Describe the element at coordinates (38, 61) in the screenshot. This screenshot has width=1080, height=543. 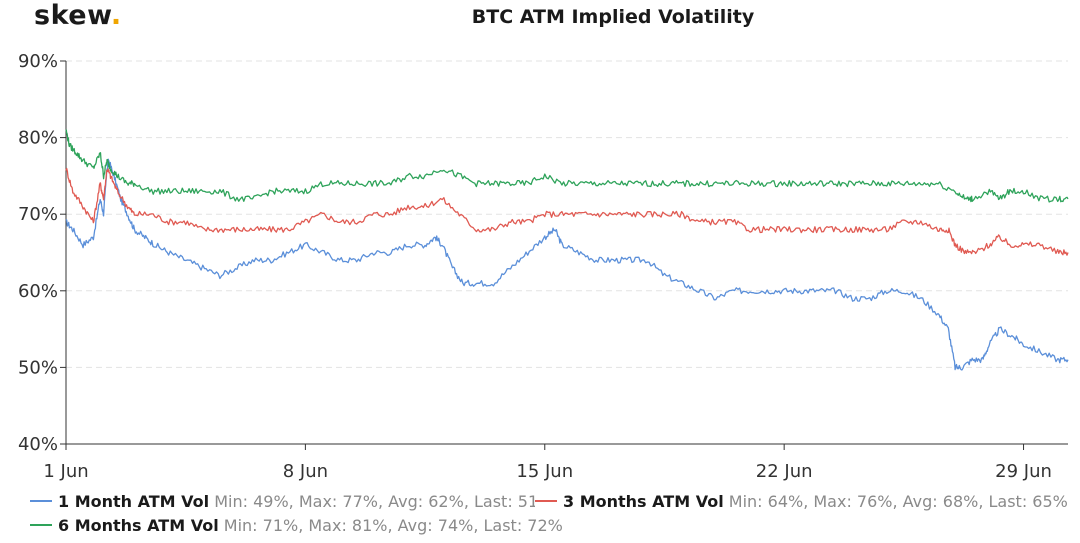
I see `y-tick-label: 90%` at that location.